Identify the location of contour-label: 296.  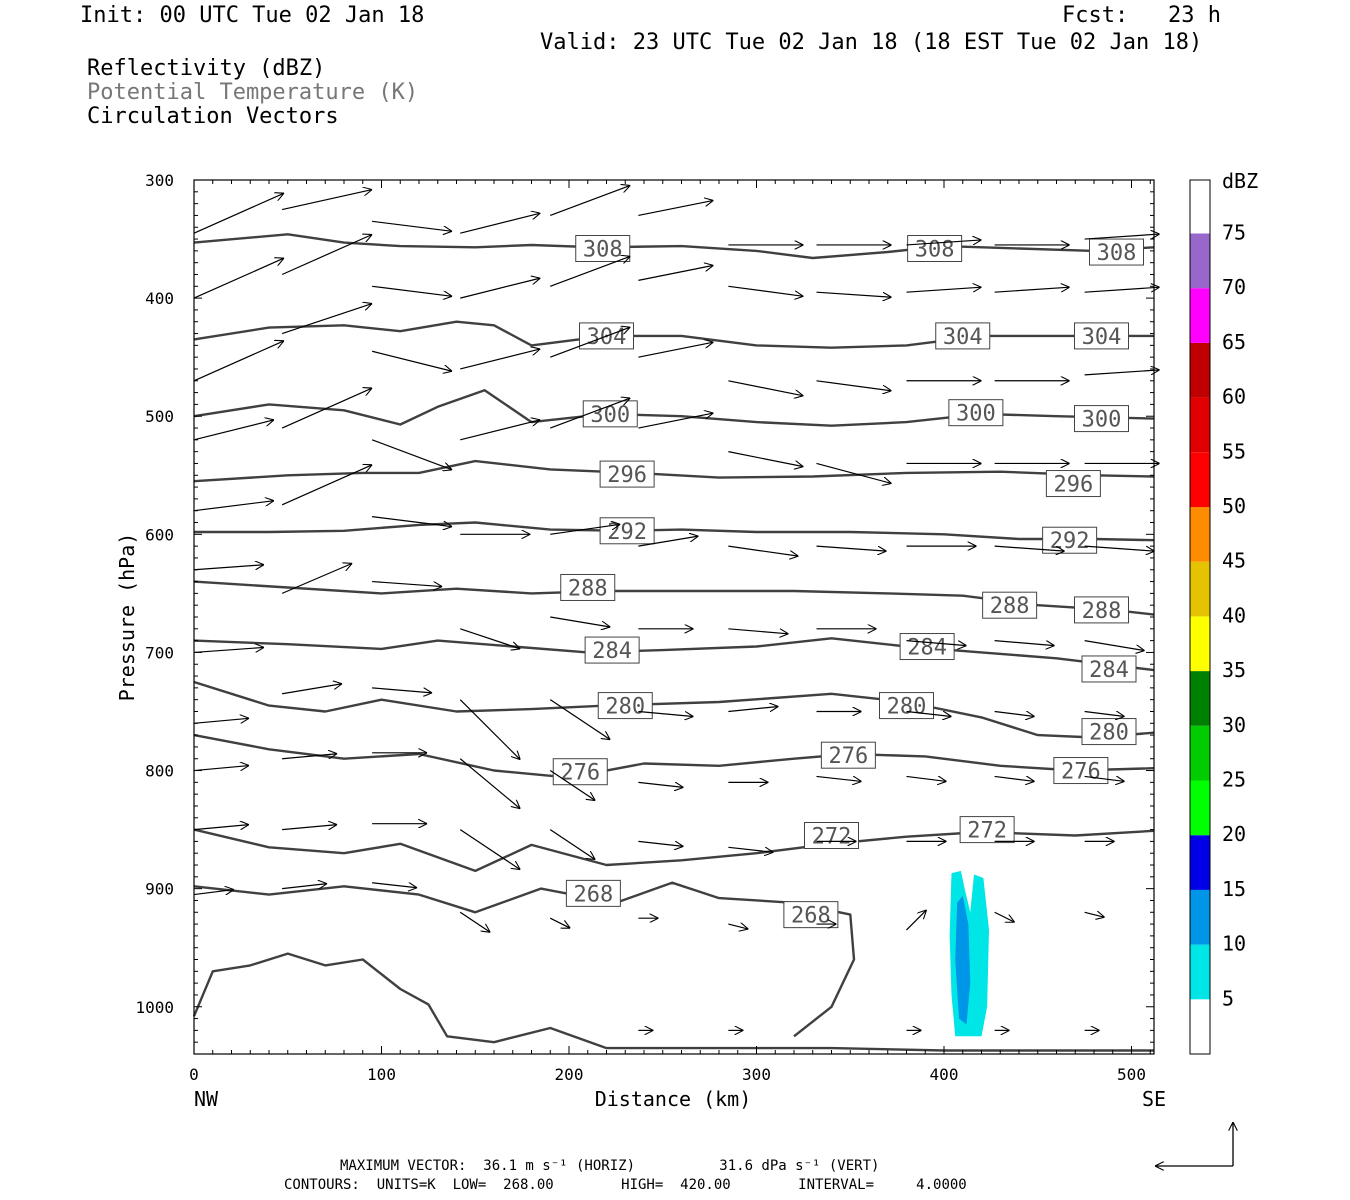
(1074, 485).